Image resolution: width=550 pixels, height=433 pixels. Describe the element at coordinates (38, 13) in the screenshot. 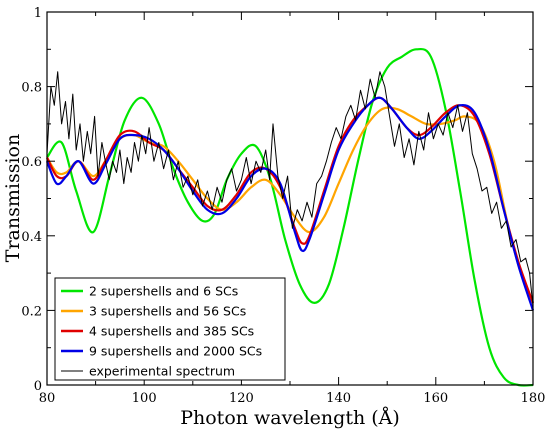

I see `y-tick-label: 1` at that location.